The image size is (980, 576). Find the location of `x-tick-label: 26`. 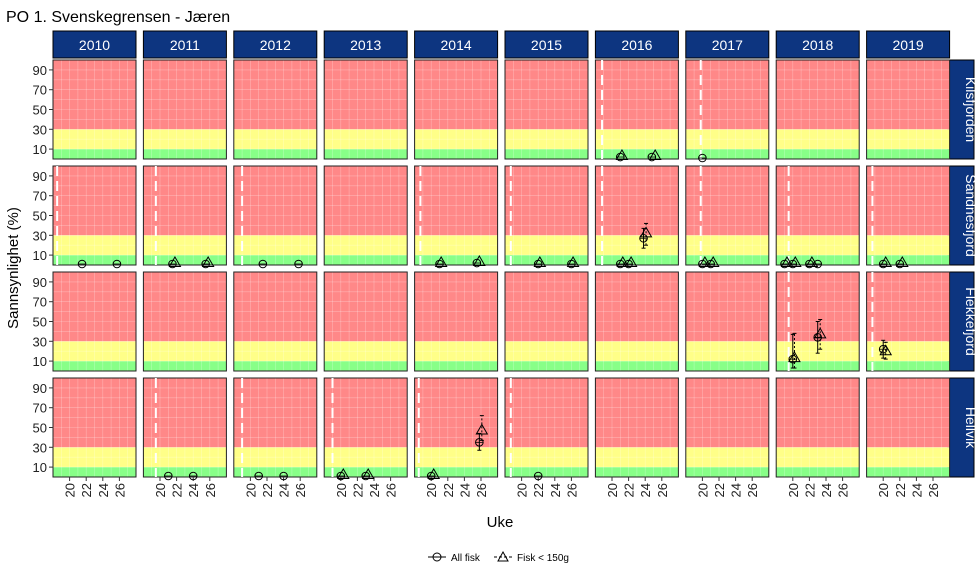

x-tick-label: 26 is located at coordinates (933, 490).